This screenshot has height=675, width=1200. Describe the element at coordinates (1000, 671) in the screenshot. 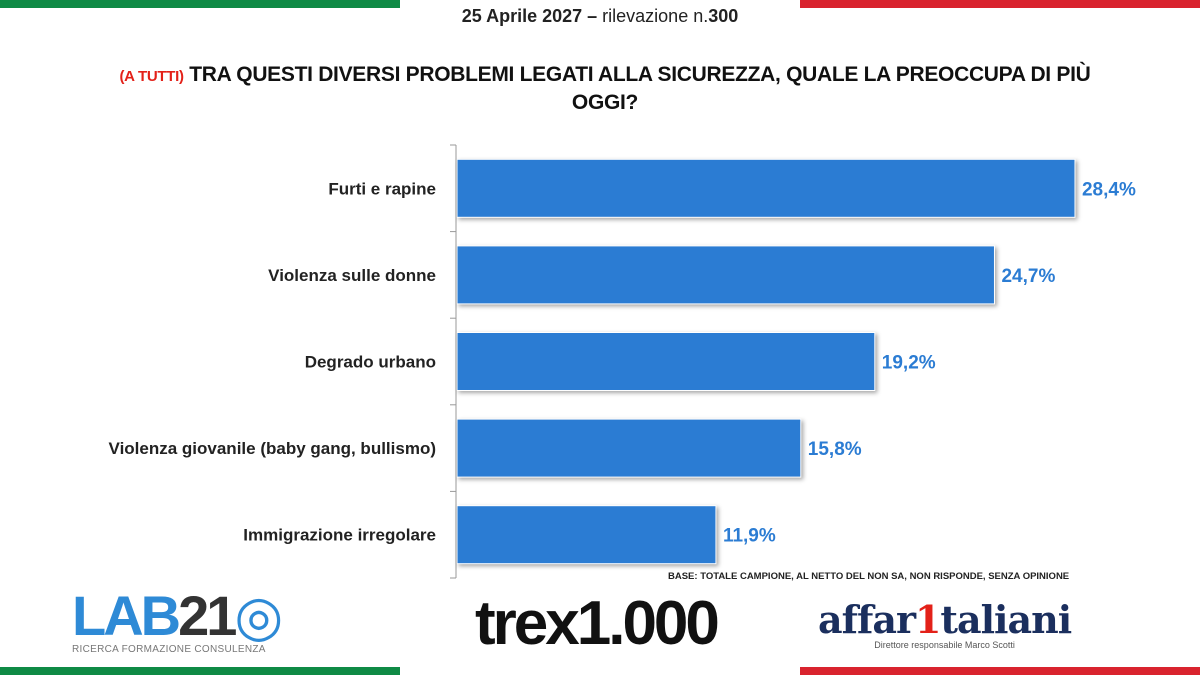

I see `flag-red-bottom` at that location.